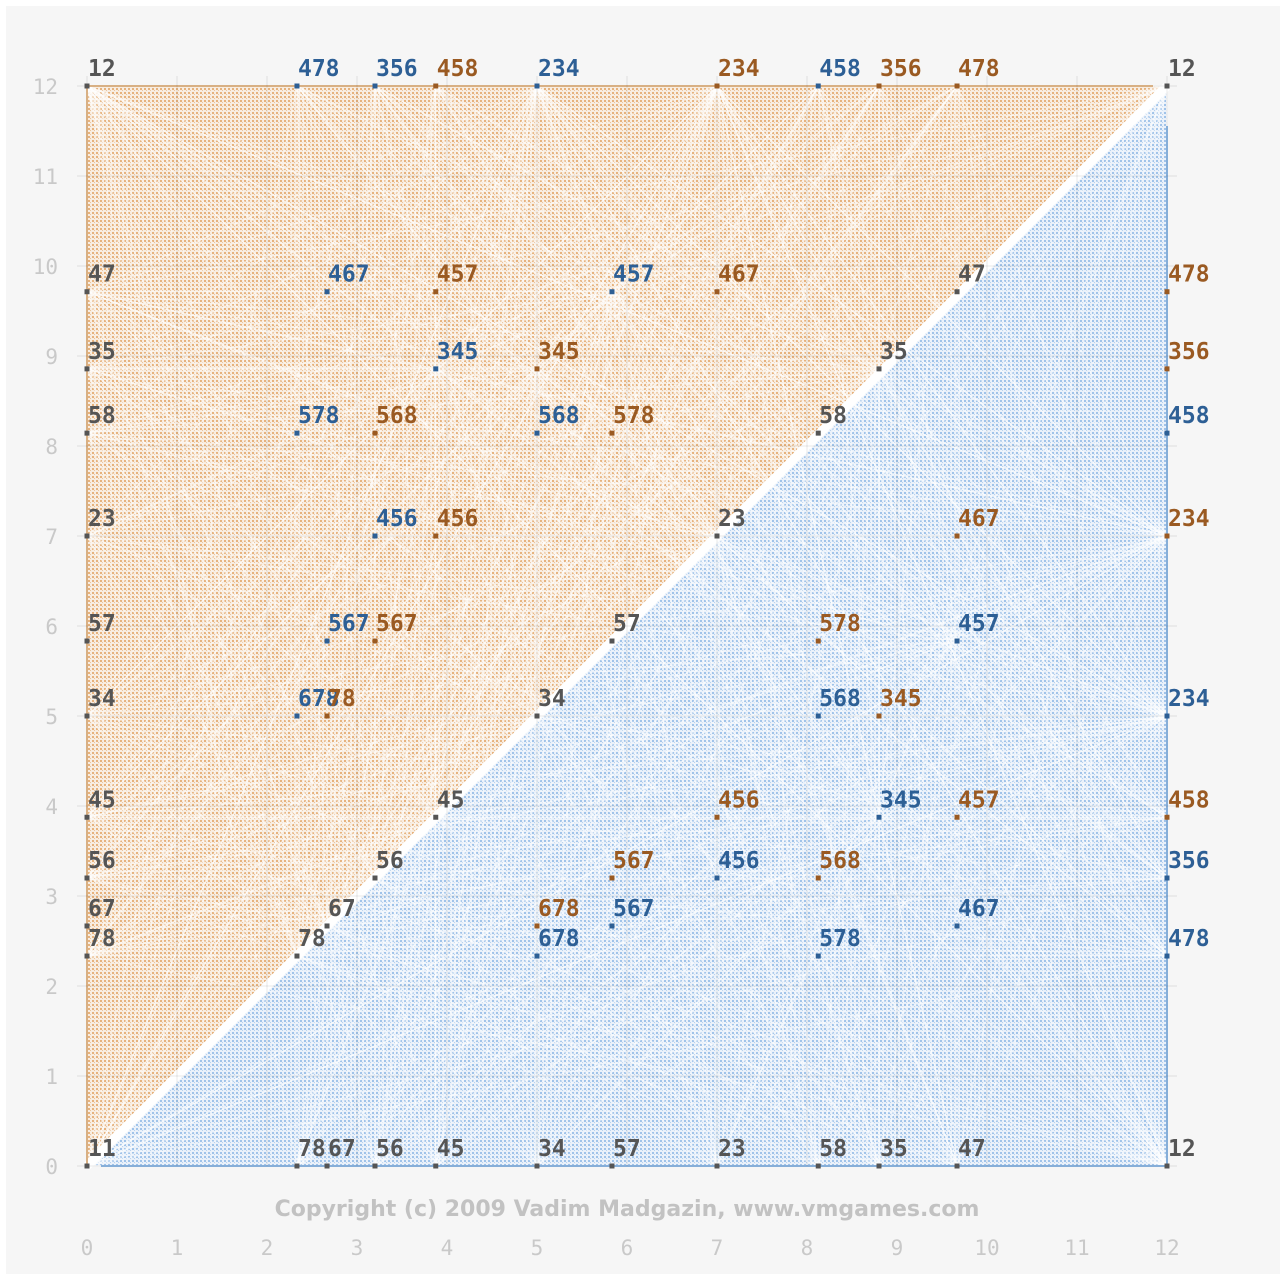  I want to click on point-label: 568, so click(397, 416).